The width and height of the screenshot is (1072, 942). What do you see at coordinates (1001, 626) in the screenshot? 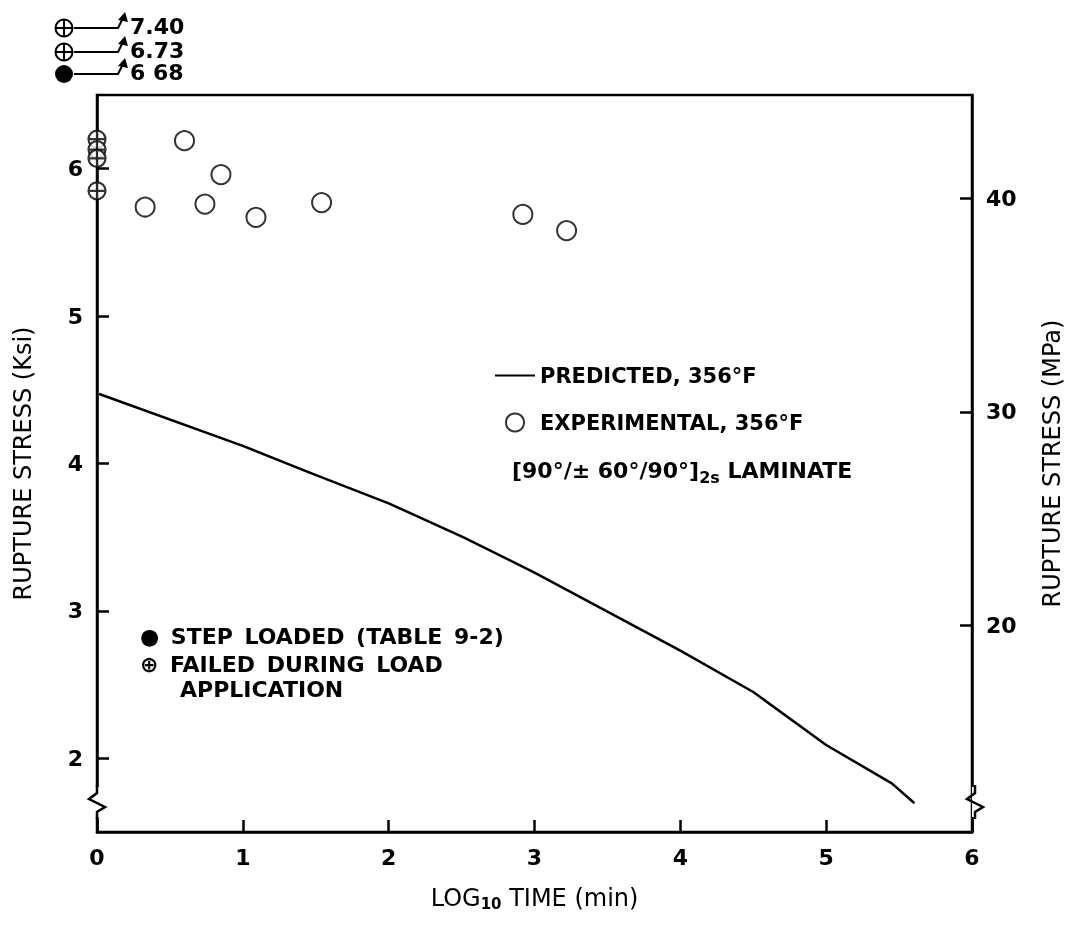
I see `y2-tick-label: 20` at bounding box center [1001, 626].